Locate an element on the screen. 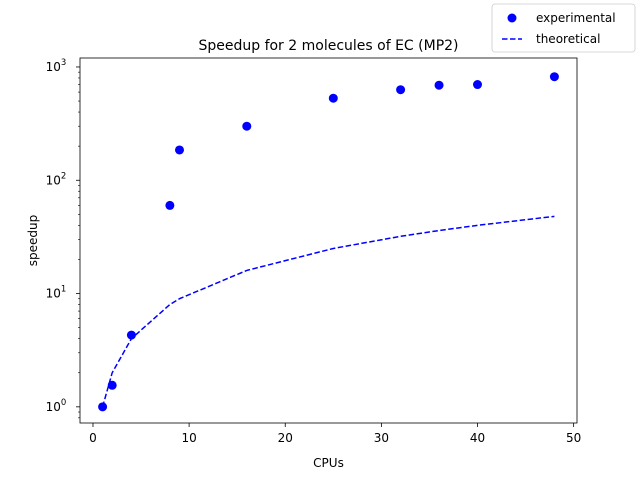 This screenshot has height=480, width=640. x-axis-label: CPUs is located at coordinates (328, 463).